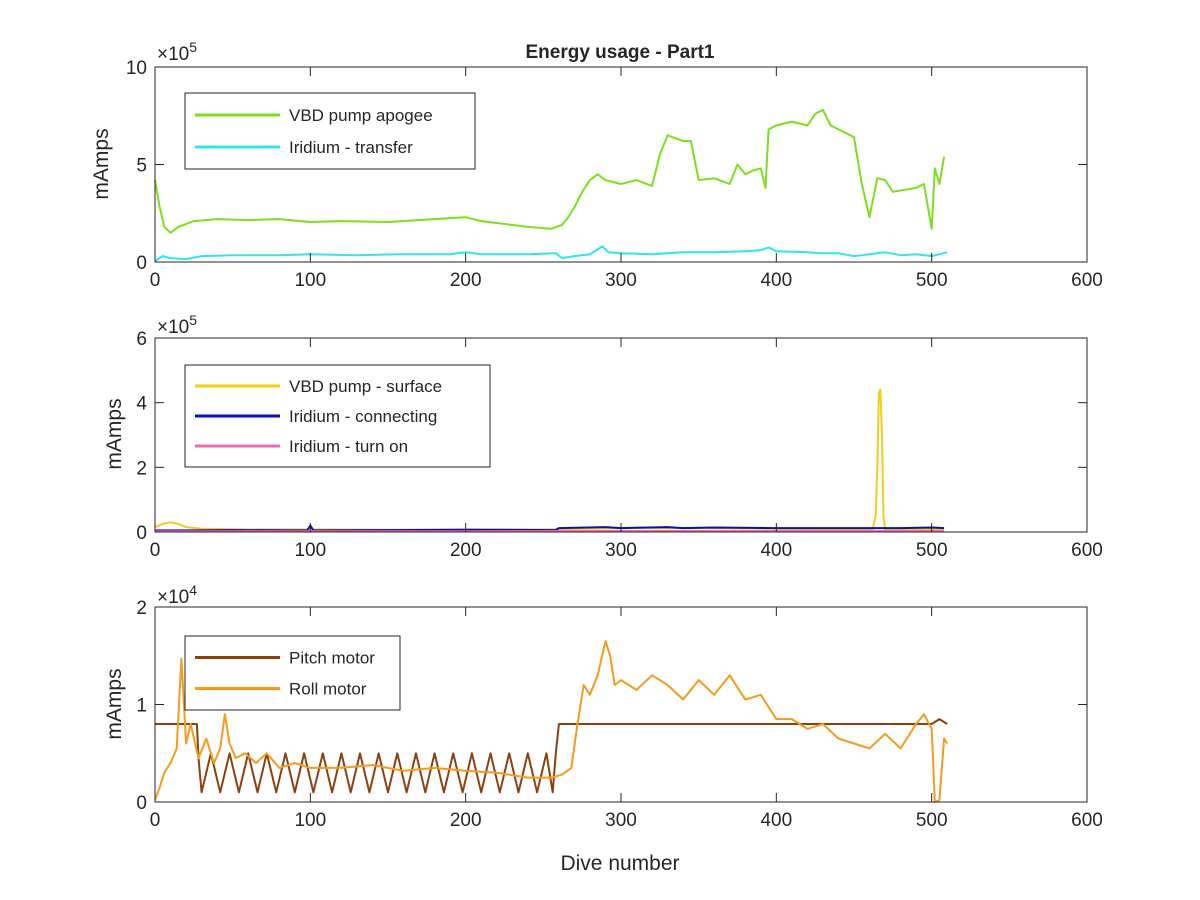  I want to click on y-tick-label: 1, so click(141, 706).